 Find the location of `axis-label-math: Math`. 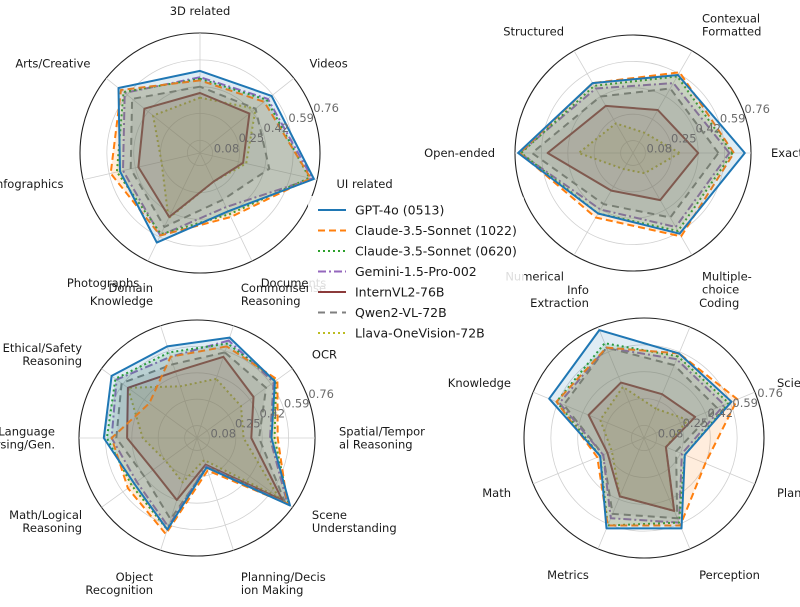

axis-label-math: Math is located at coordinates (496, 493).